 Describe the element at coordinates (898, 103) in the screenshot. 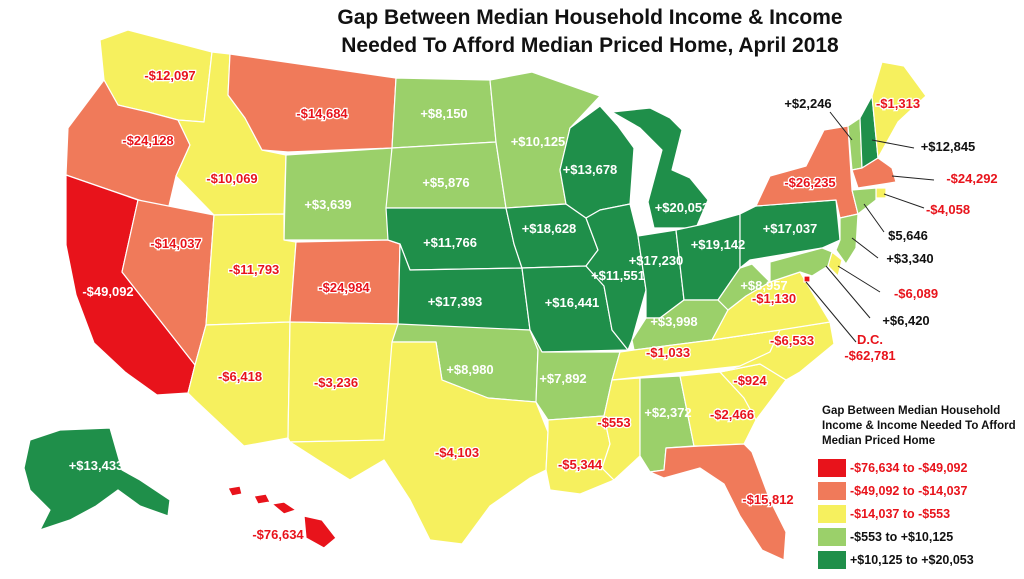

I see `state-value-me: -$1,313` at that location.